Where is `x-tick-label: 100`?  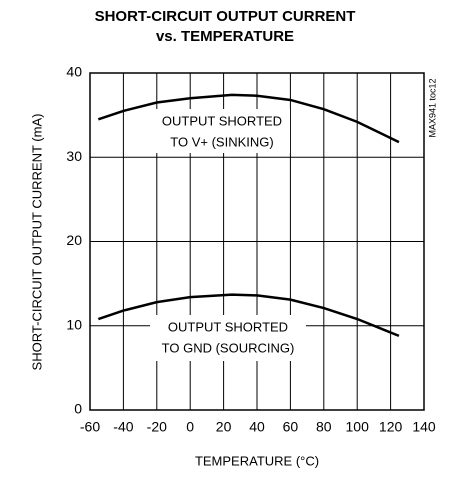 x-tick-label: 100 is located at coordinates (358, 427).